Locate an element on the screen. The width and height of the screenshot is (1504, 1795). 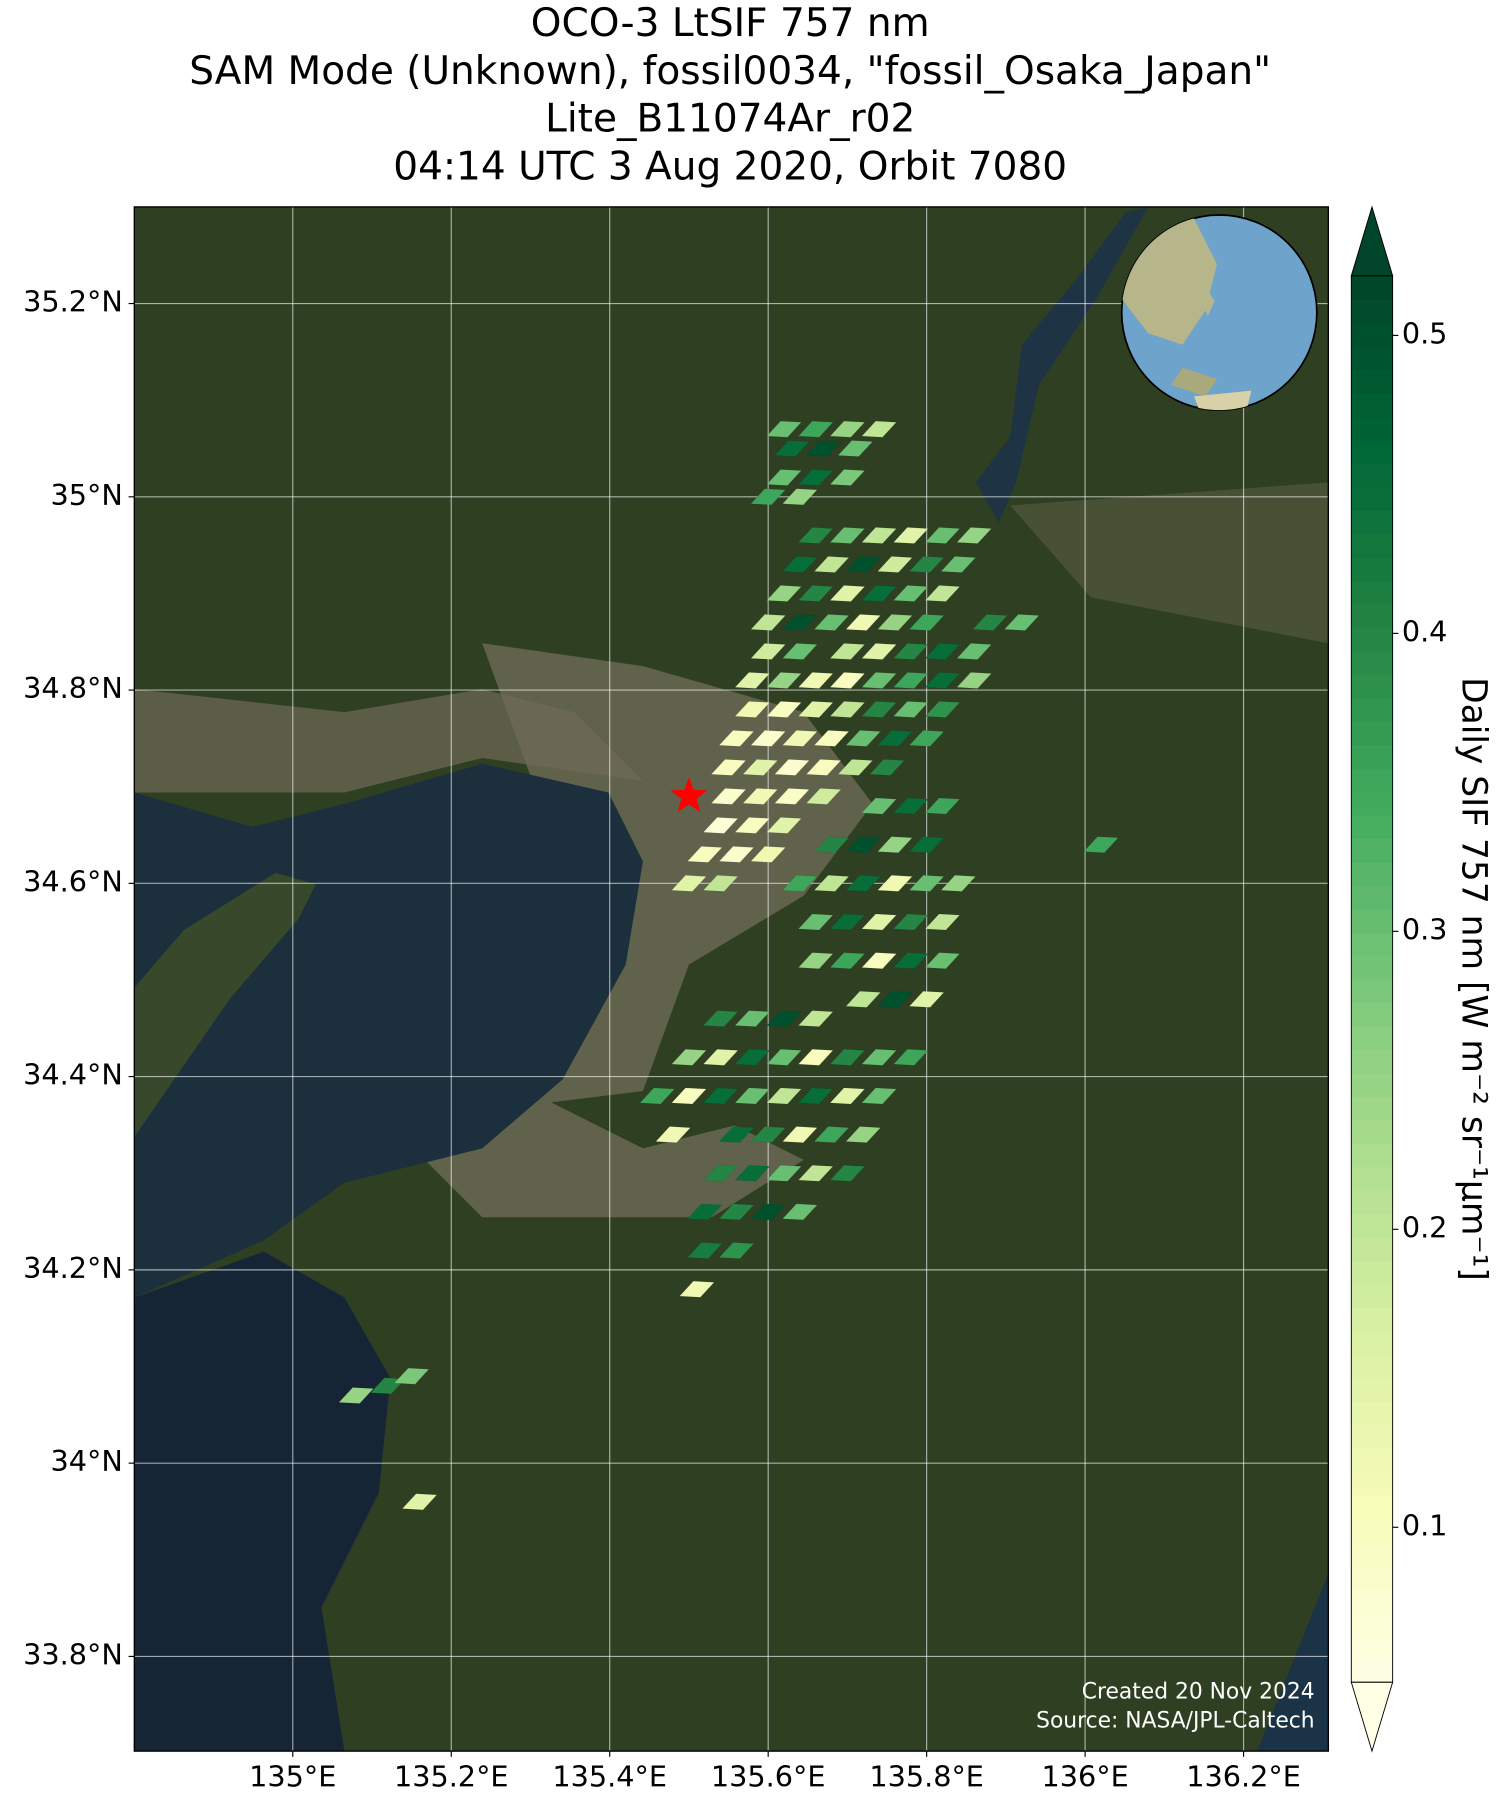
y-tick-label: 33.8°N is located at coordinates (73, 1654).